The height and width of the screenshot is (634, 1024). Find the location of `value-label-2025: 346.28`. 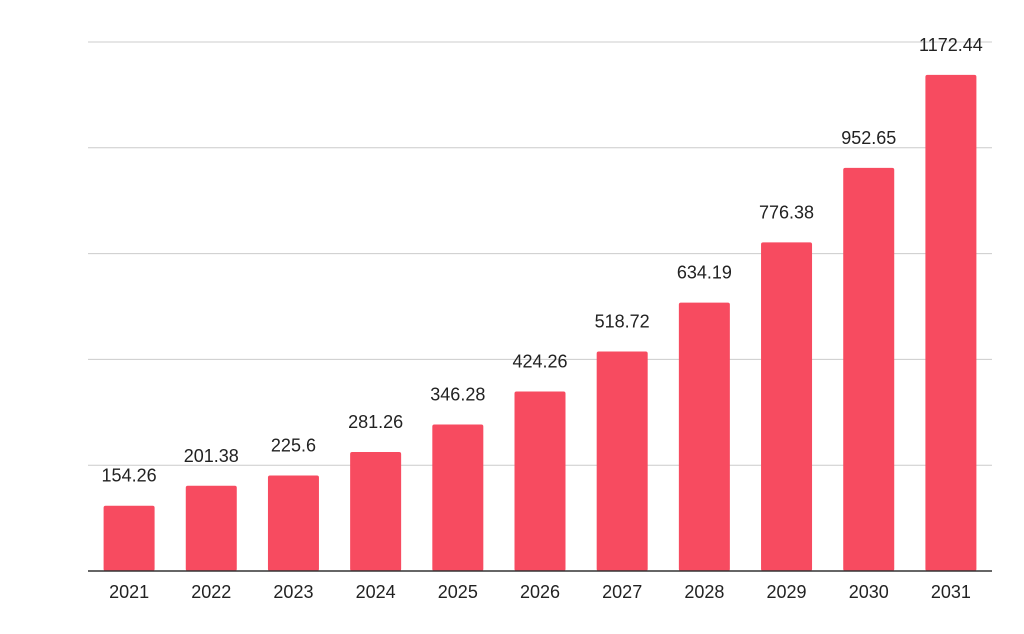

value-label-2025: 346.28 is located at coordinates (457, 394).